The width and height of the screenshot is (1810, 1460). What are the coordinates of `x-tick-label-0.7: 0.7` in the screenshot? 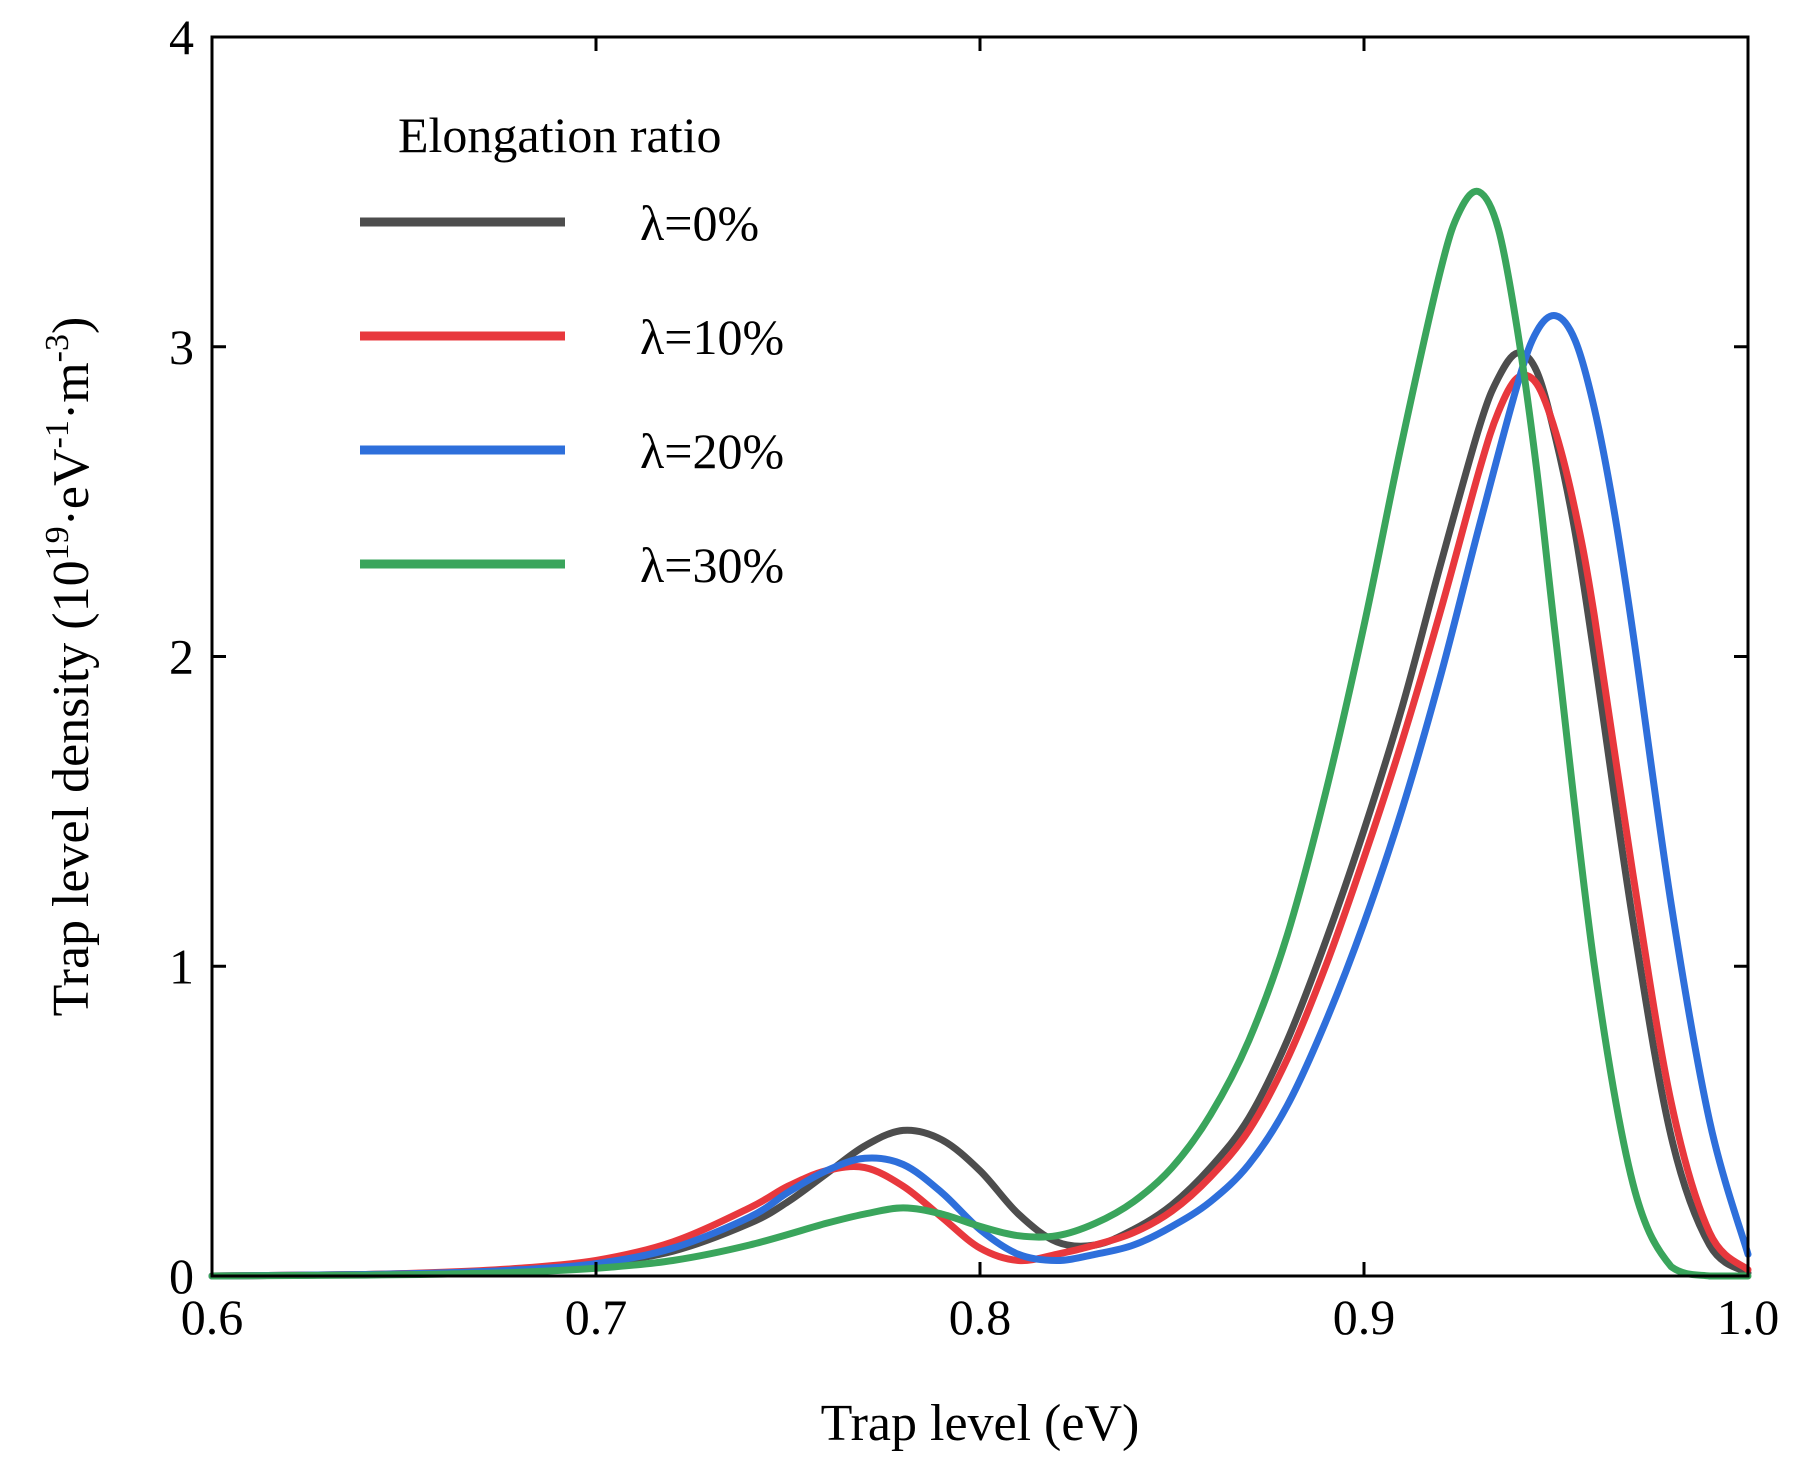 It's located at (596, 1317).